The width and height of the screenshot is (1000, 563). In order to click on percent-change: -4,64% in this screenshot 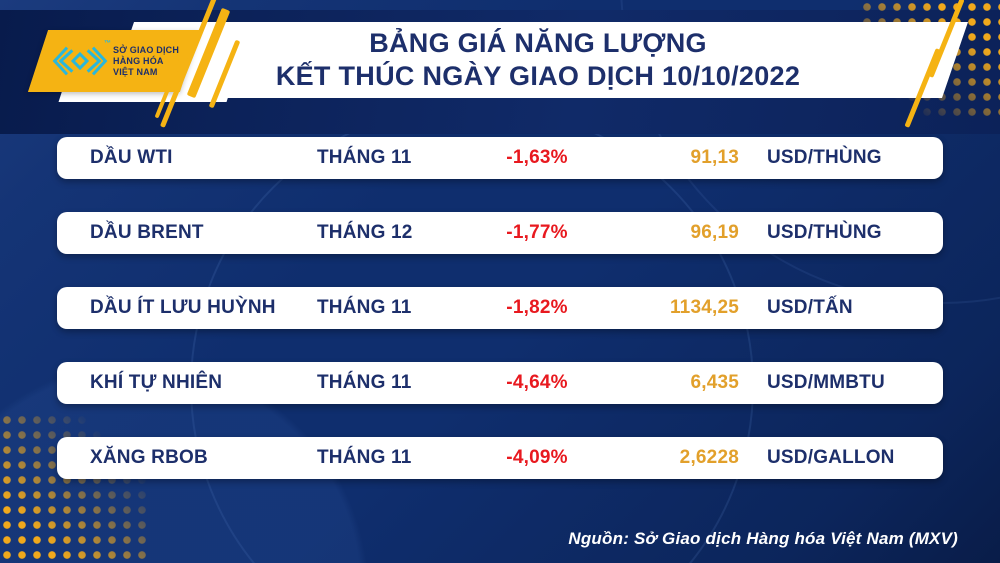, I will do `click(537, 382)`.